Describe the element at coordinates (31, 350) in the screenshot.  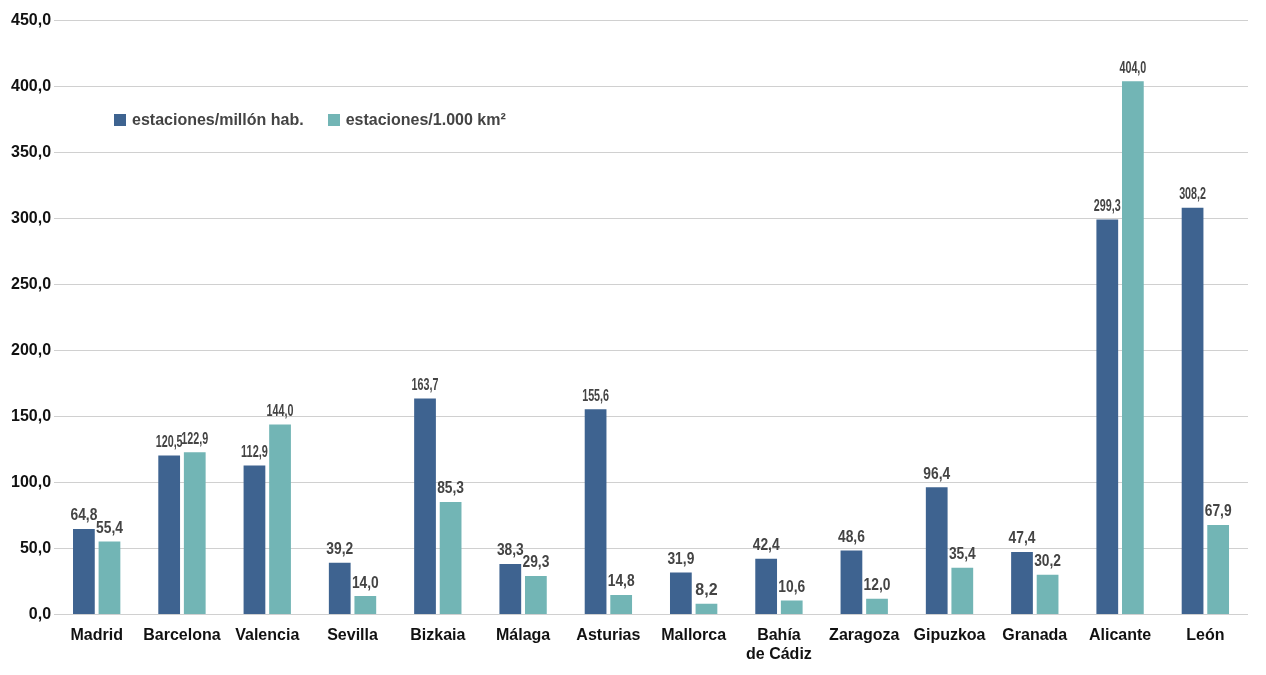
I see `y-tick-label: 200,0` at that location.